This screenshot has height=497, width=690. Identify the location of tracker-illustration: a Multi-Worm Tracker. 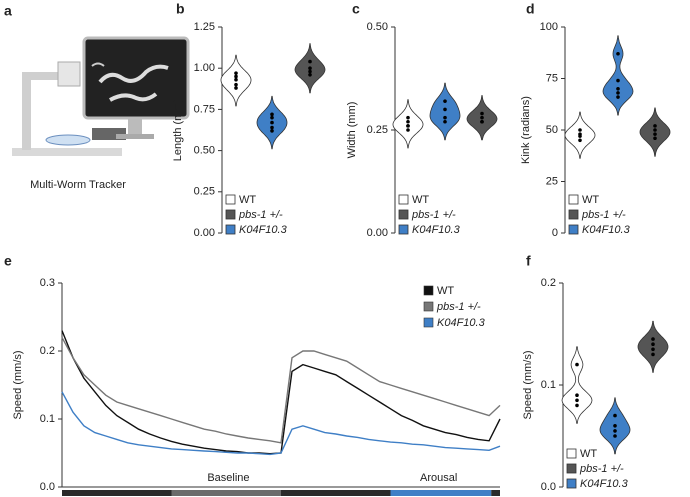
(97, 97).